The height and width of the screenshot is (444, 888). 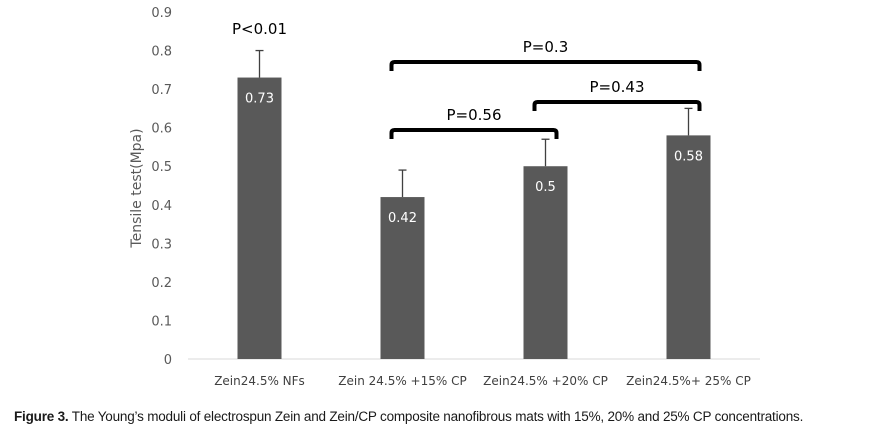 What do you see at coordinates (473, 115) in the screenshot?
I see `p-value-label: P=0.56` at bounding box center [473, 115].